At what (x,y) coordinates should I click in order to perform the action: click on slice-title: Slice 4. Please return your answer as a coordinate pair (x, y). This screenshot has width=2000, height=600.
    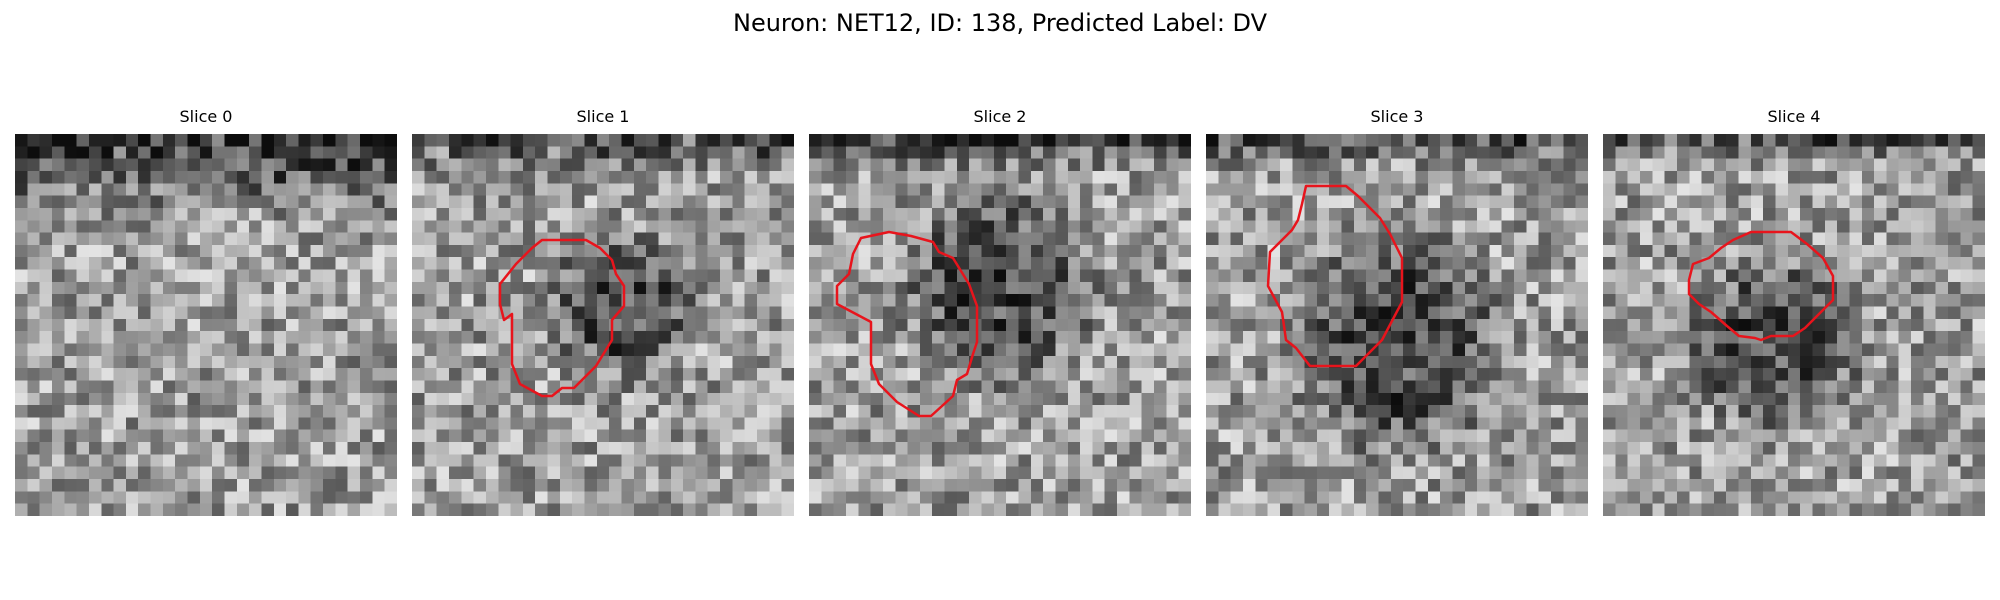
    Looking at the image, I should click on (1794, 116).